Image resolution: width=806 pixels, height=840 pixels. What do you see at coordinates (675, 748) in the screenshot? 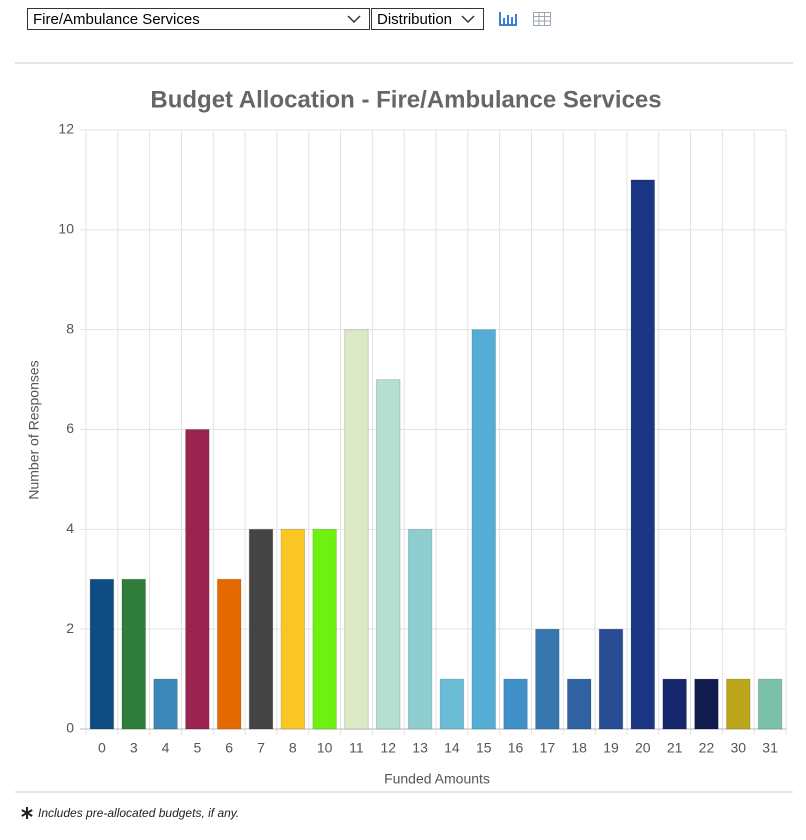
I see `x-tick-label: 21` at bounding box center [675, 748].